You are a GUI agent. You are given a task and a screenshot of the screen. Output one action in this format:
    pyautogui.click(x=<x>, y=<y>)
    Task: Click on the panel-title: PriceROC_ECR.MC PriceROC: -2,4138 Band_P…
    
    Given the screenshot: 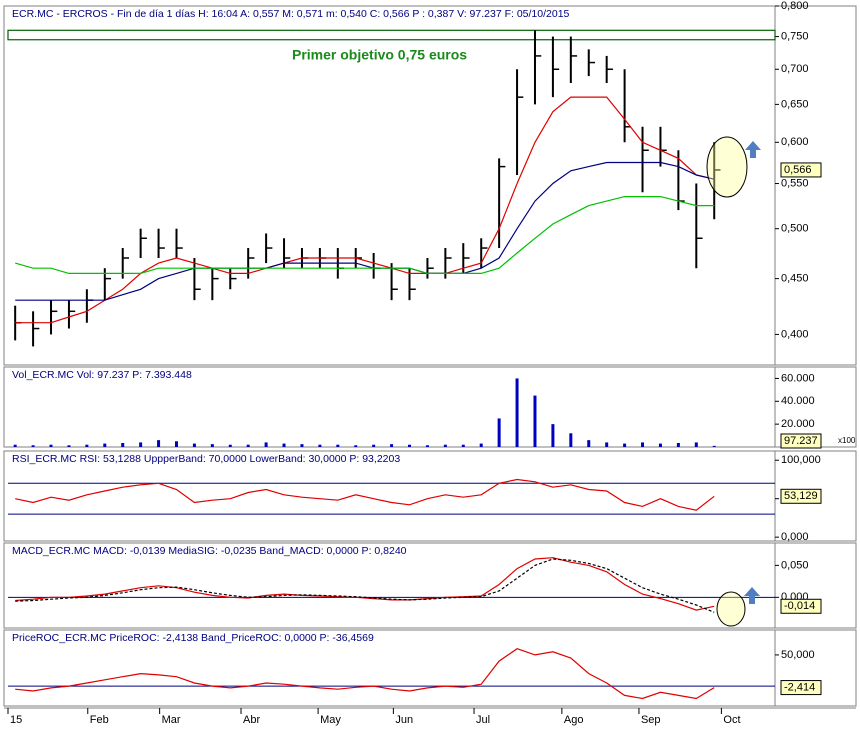 What is the action you would take?
    pyautogui.click(x=193, y=638)
    